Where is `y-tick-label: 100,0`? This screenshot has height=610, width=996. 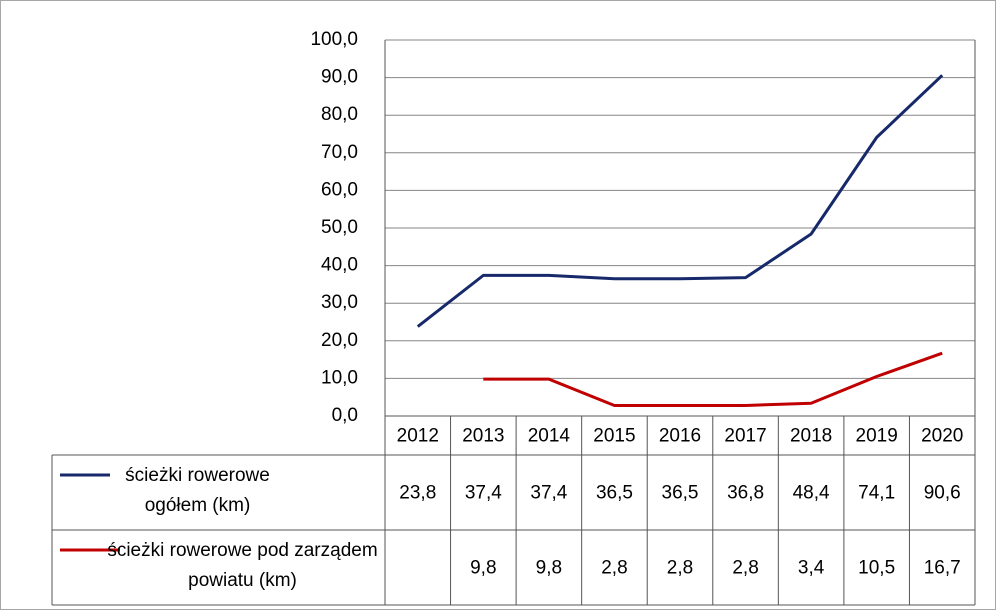 y-tick-label: 100,0 is located at coordinates (334, 39).